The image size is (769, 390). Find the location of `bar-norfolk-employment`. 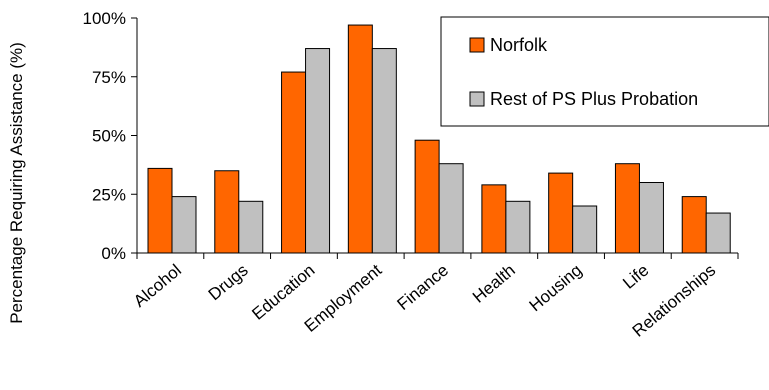

bar-norfolk-employment is located at coordinates (360, 139).